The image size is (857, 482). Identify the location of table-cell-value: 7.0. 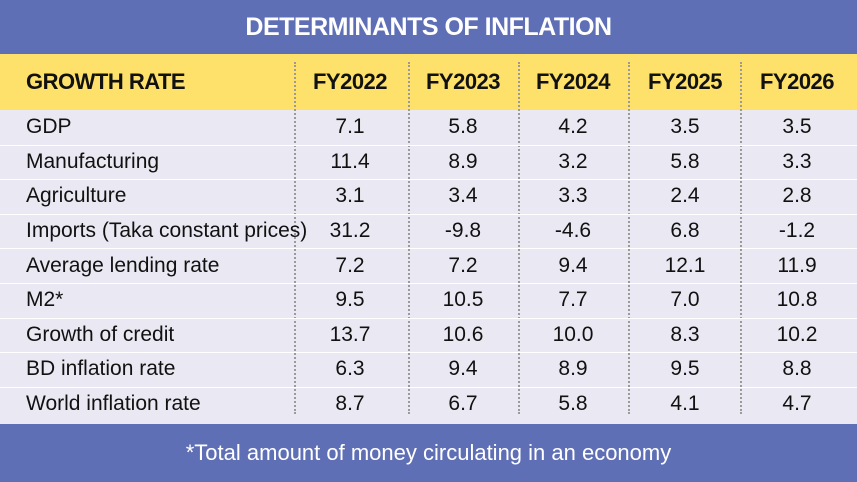
(685, 300).